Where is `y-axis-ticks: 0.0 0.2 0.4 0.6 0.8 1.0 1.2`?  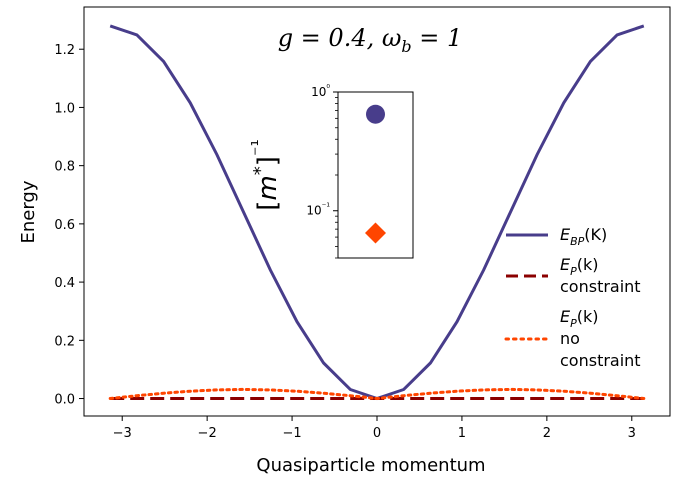
y-axis-ticks: 0.0 0.2 0.4 0.6 0.8 1.0 1.2 is located at coordinates (69, 225).